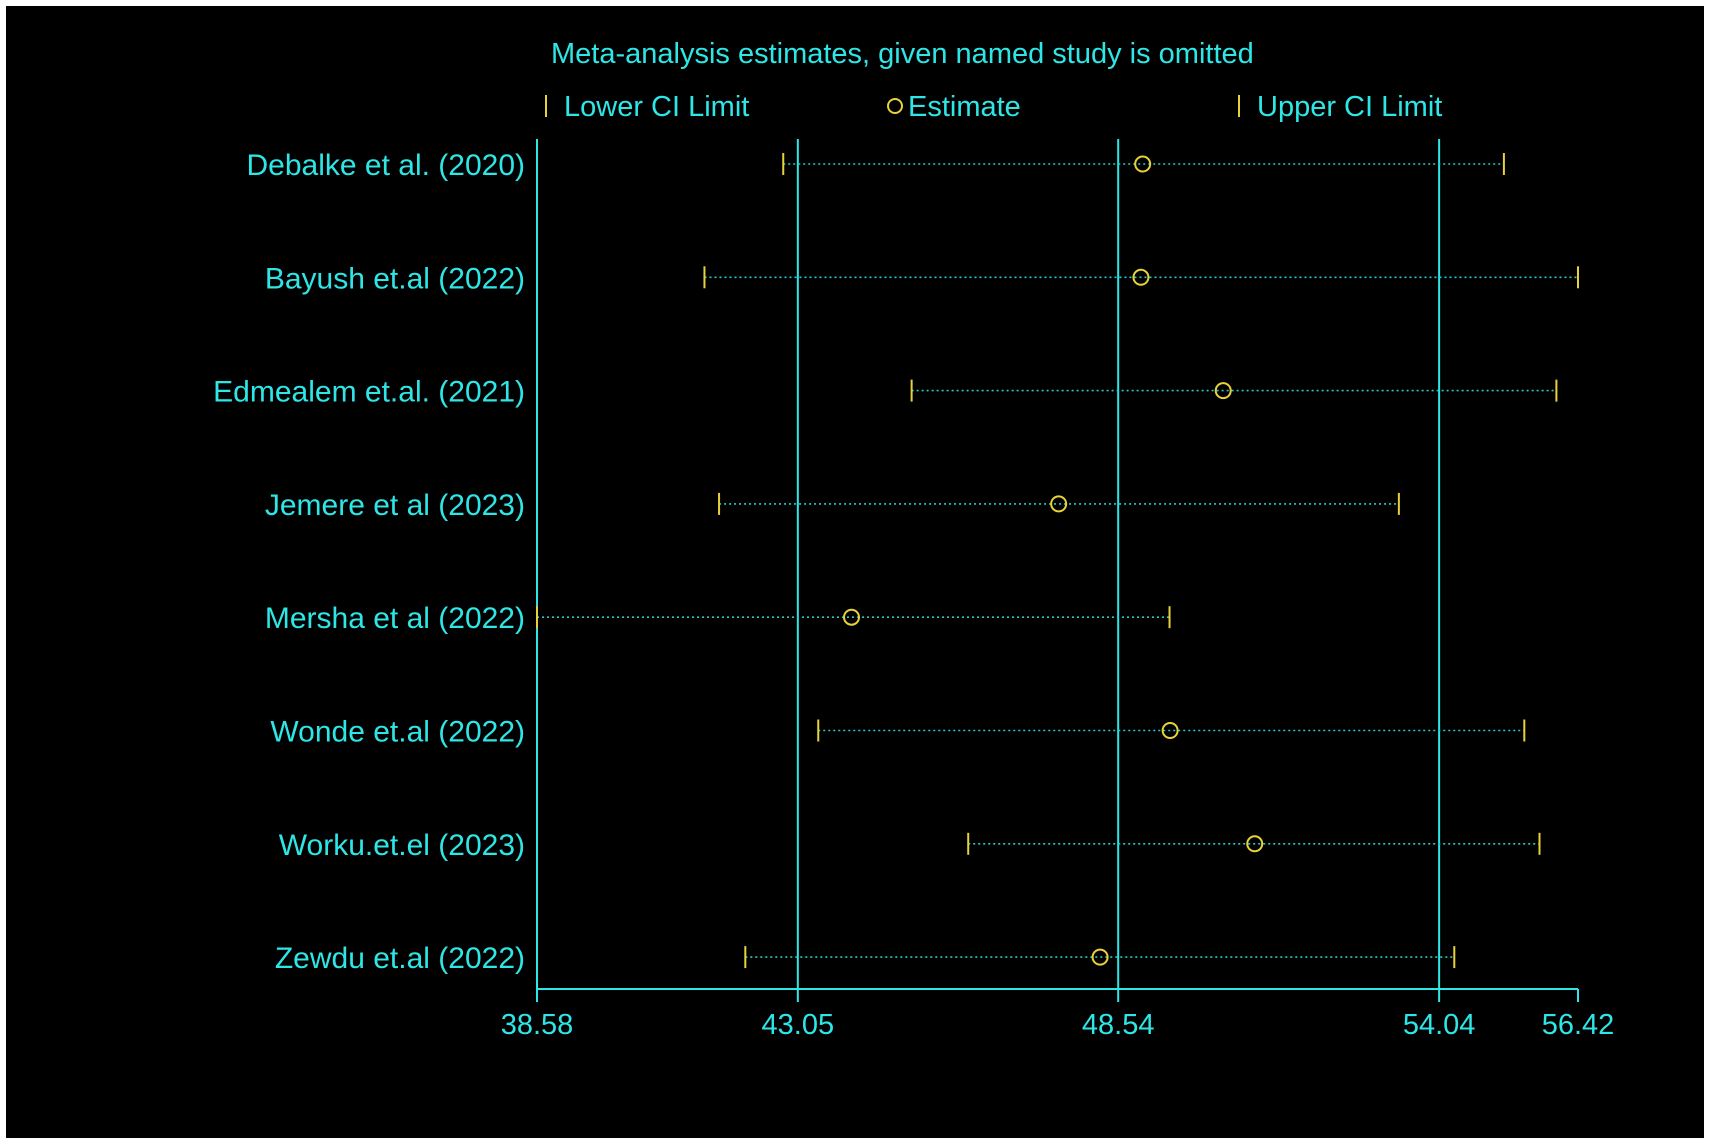  I want to click on study-label: Mersha et al (2022), so click(395, 618).